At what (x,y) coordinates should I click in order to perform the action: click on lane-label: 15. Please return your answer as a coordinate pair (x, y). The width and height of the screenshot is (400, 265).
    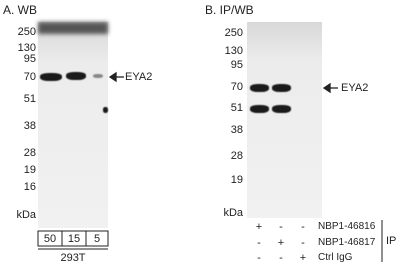
    Looking at the image, I should click on (74, 239).